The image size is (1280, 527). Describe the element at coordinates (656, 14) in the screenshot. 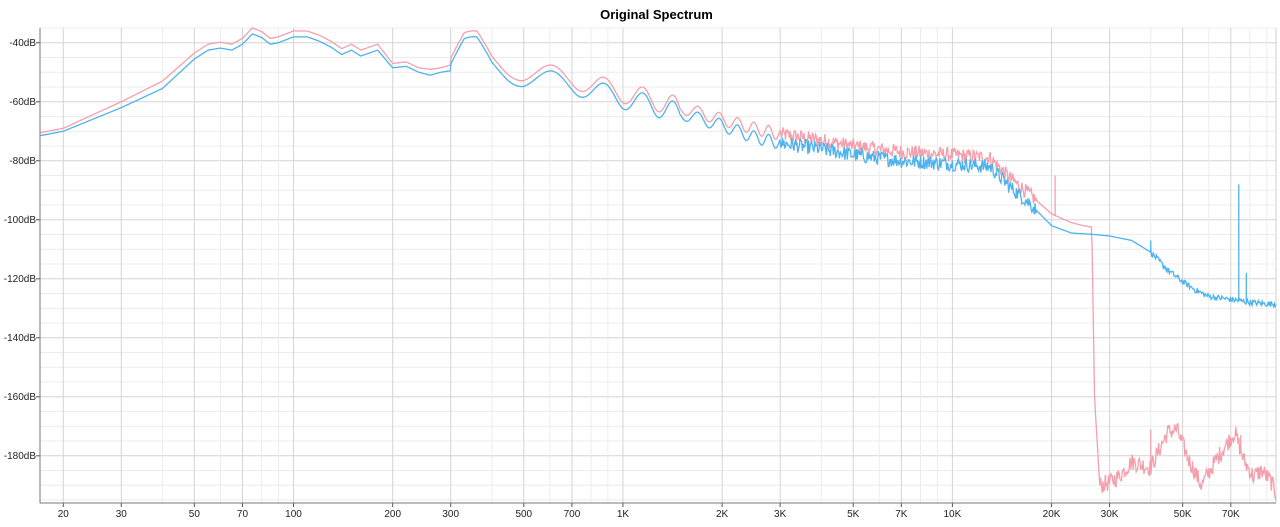

I see `chart-title: Original Spectrum` at that location.